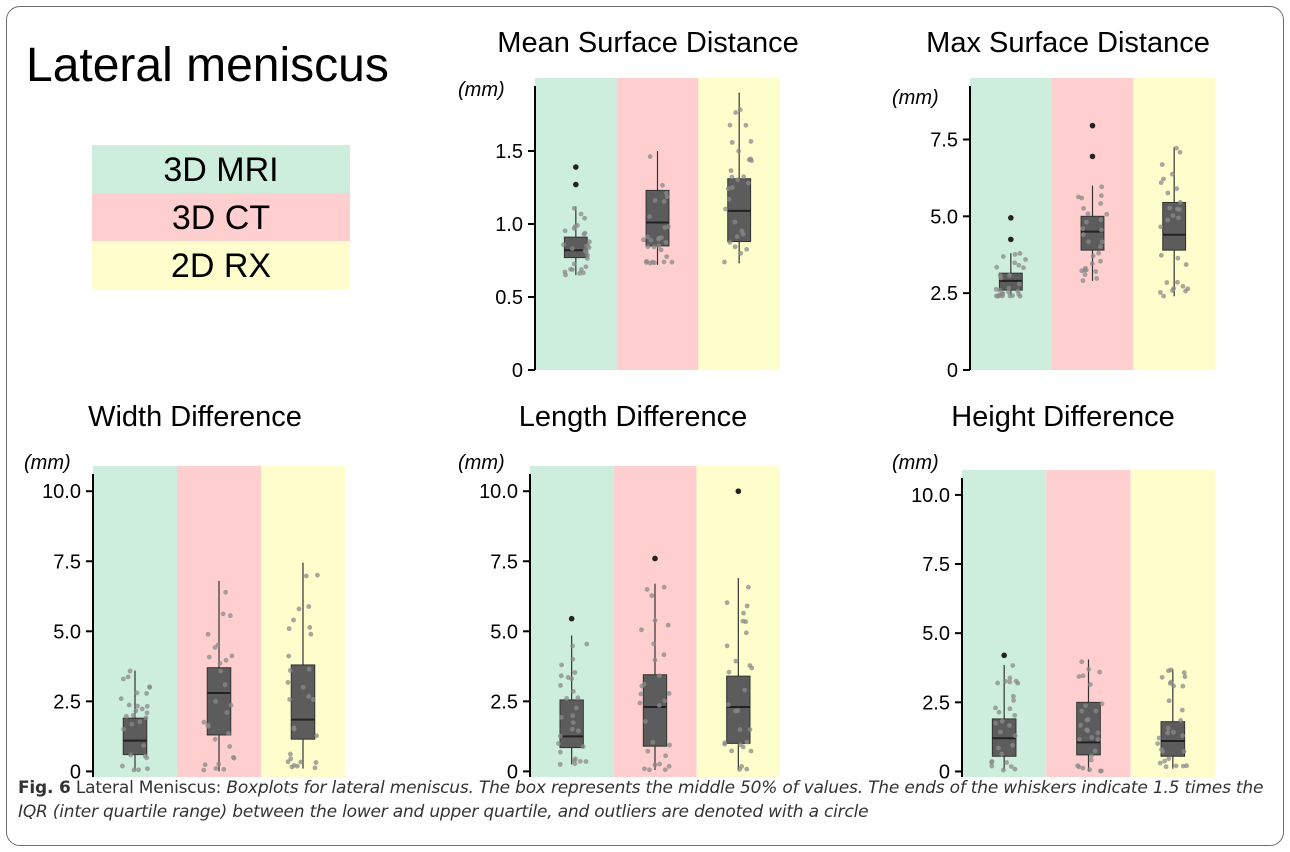 The height and width of the screenshot is (852, 1290). I want to click on y-tick-label: 5.0, so click(936, 634).